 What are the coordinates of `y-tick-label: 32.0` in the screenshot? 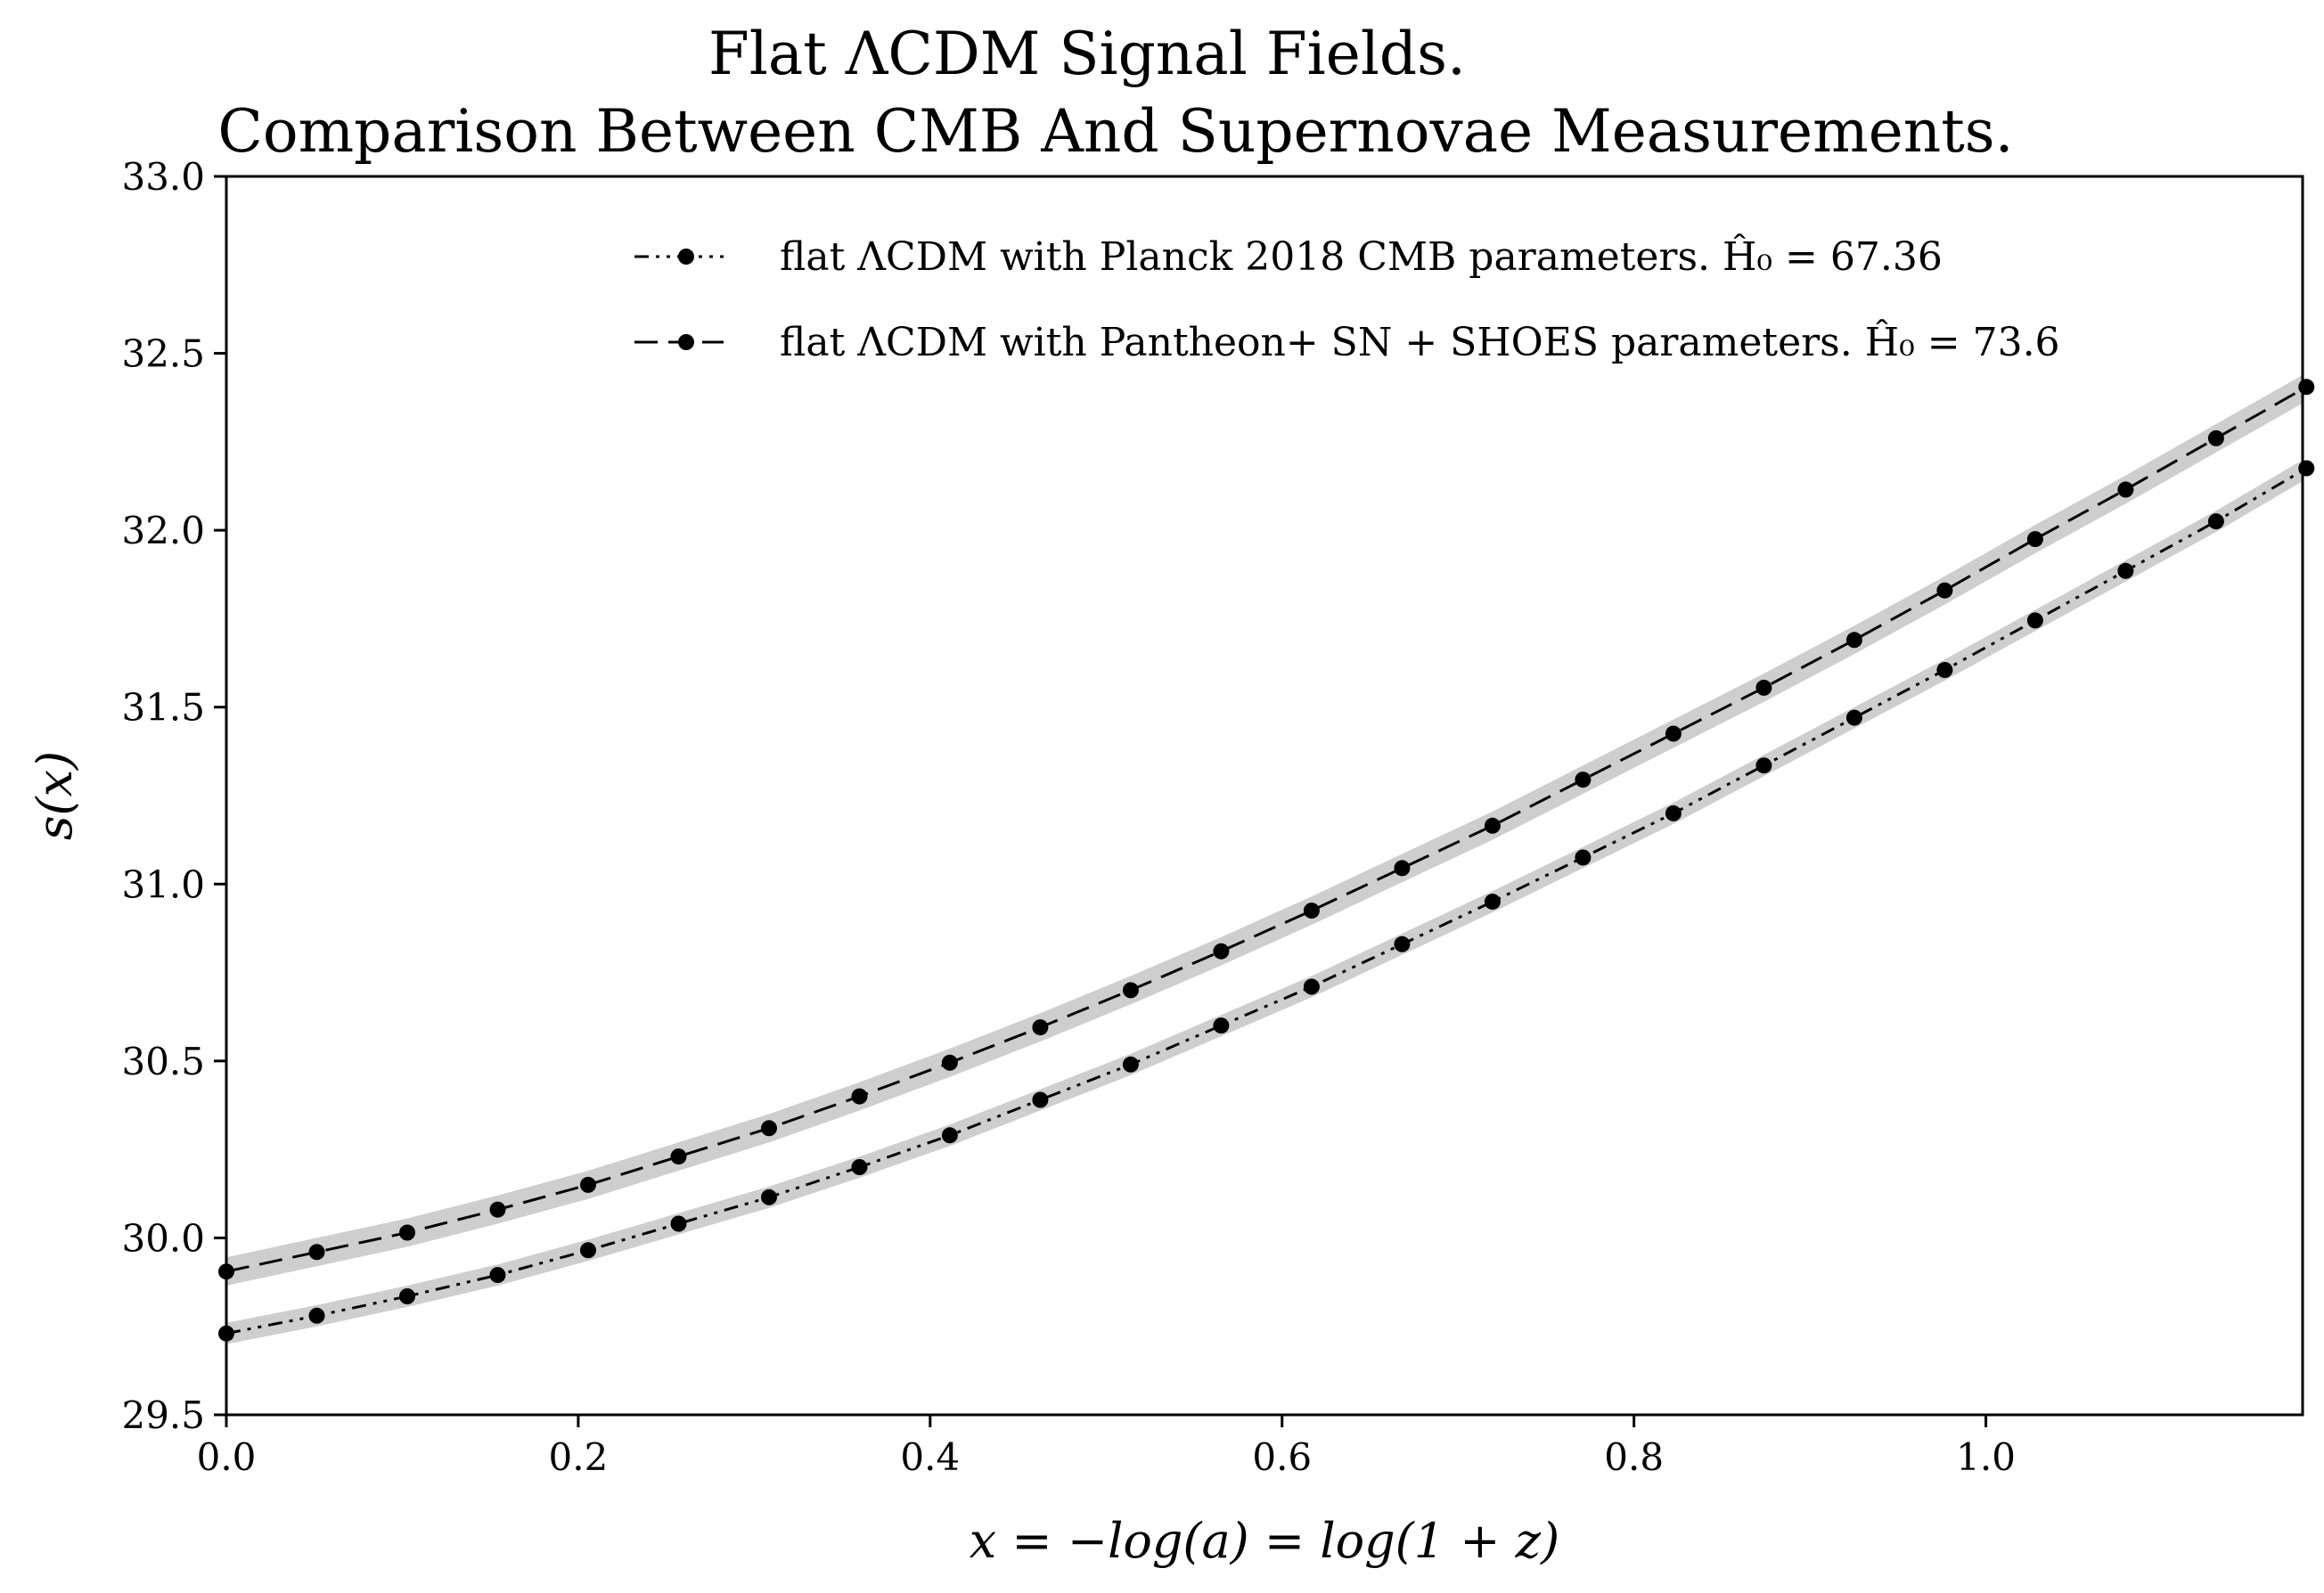 It's located at (163, 530).